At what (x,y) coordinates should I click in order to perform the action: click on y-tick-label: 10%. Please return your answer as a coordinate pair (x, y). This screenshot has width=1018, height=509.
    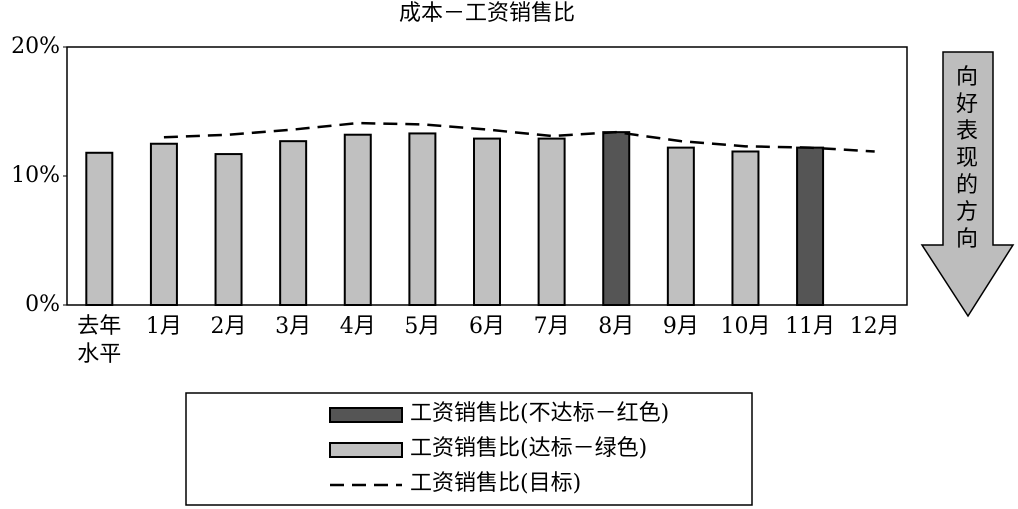
    Looking at the image, I should click on (35, 175).